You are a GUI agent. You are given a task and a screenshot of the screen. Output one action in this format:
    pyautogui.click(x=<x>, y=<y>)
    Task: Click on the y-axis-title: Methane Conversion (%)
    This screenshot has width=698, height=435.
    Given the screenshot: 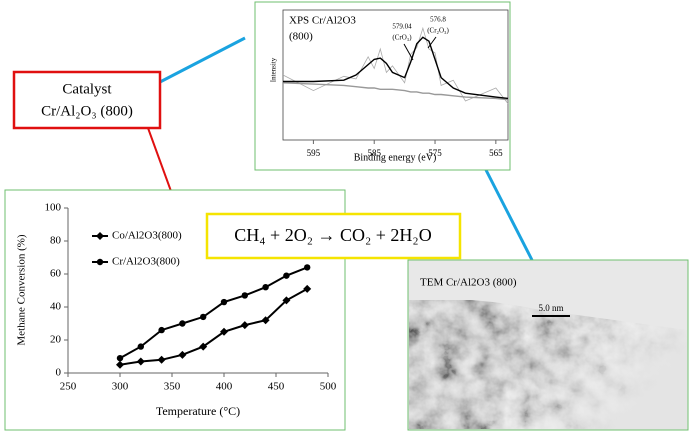 What is the action you would take?
    pyautogui.click(x=22, y=290)
    